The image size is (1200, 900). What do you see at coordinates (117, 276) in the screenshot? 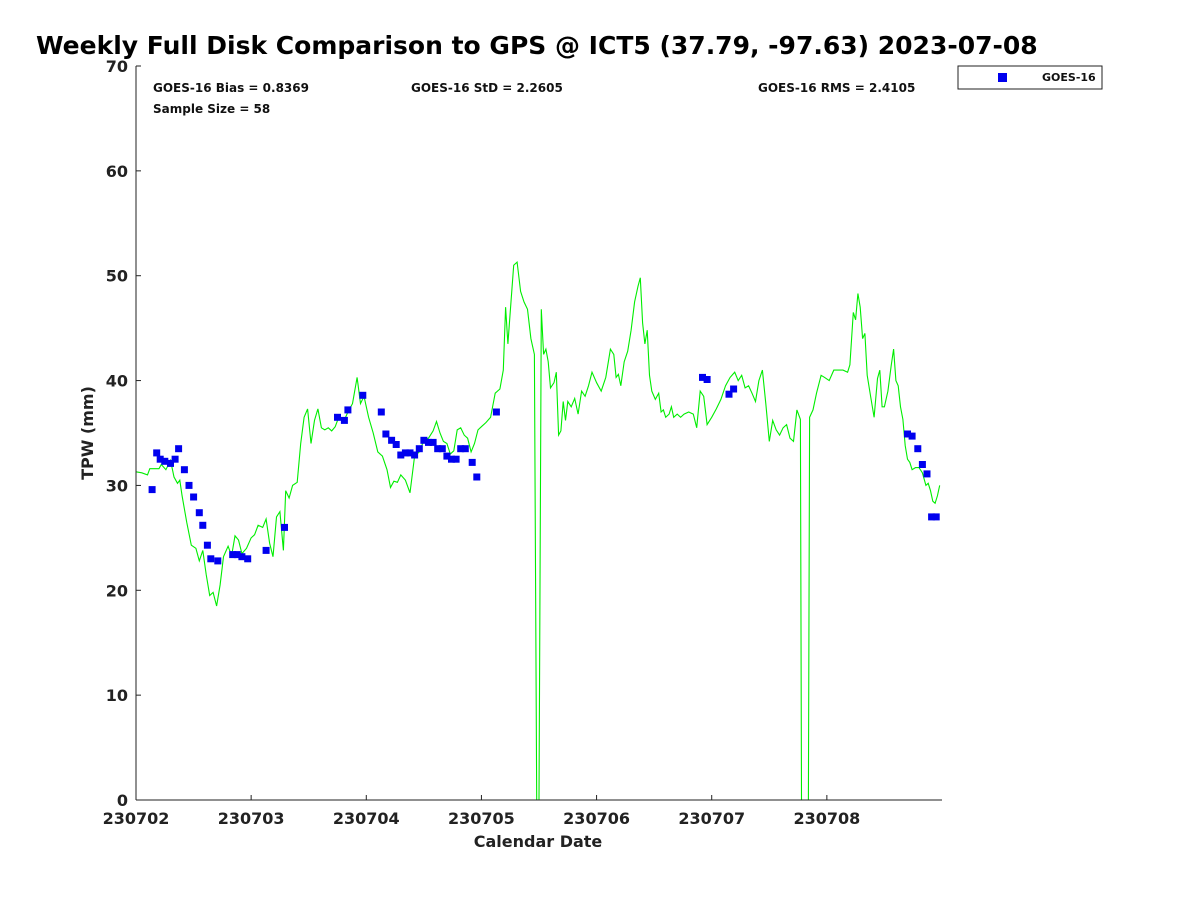
I see `y-tick-label: 50` at bounding box center [117, 276].